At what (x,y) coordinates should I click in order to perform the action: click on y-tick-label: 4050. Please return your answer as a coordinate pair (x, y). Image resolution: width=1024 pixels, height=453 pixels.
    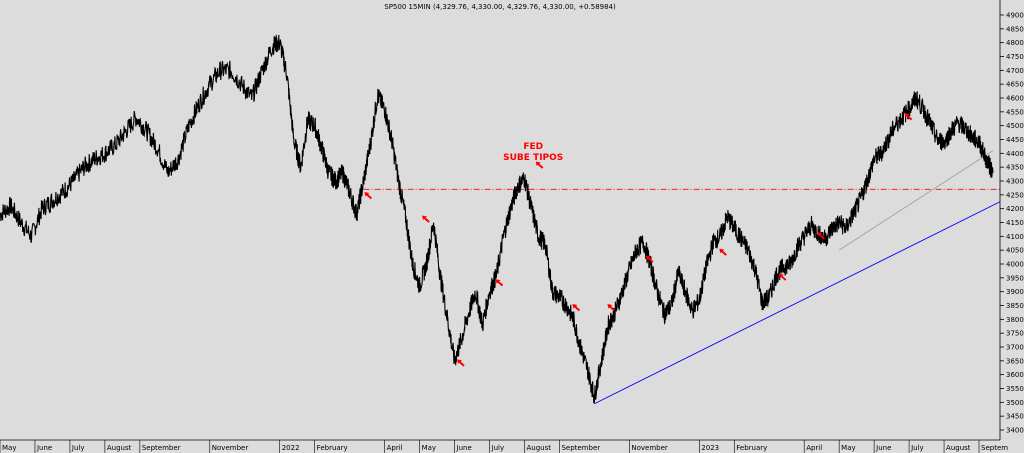
    Looking at the image, I should click on (1015, 251).